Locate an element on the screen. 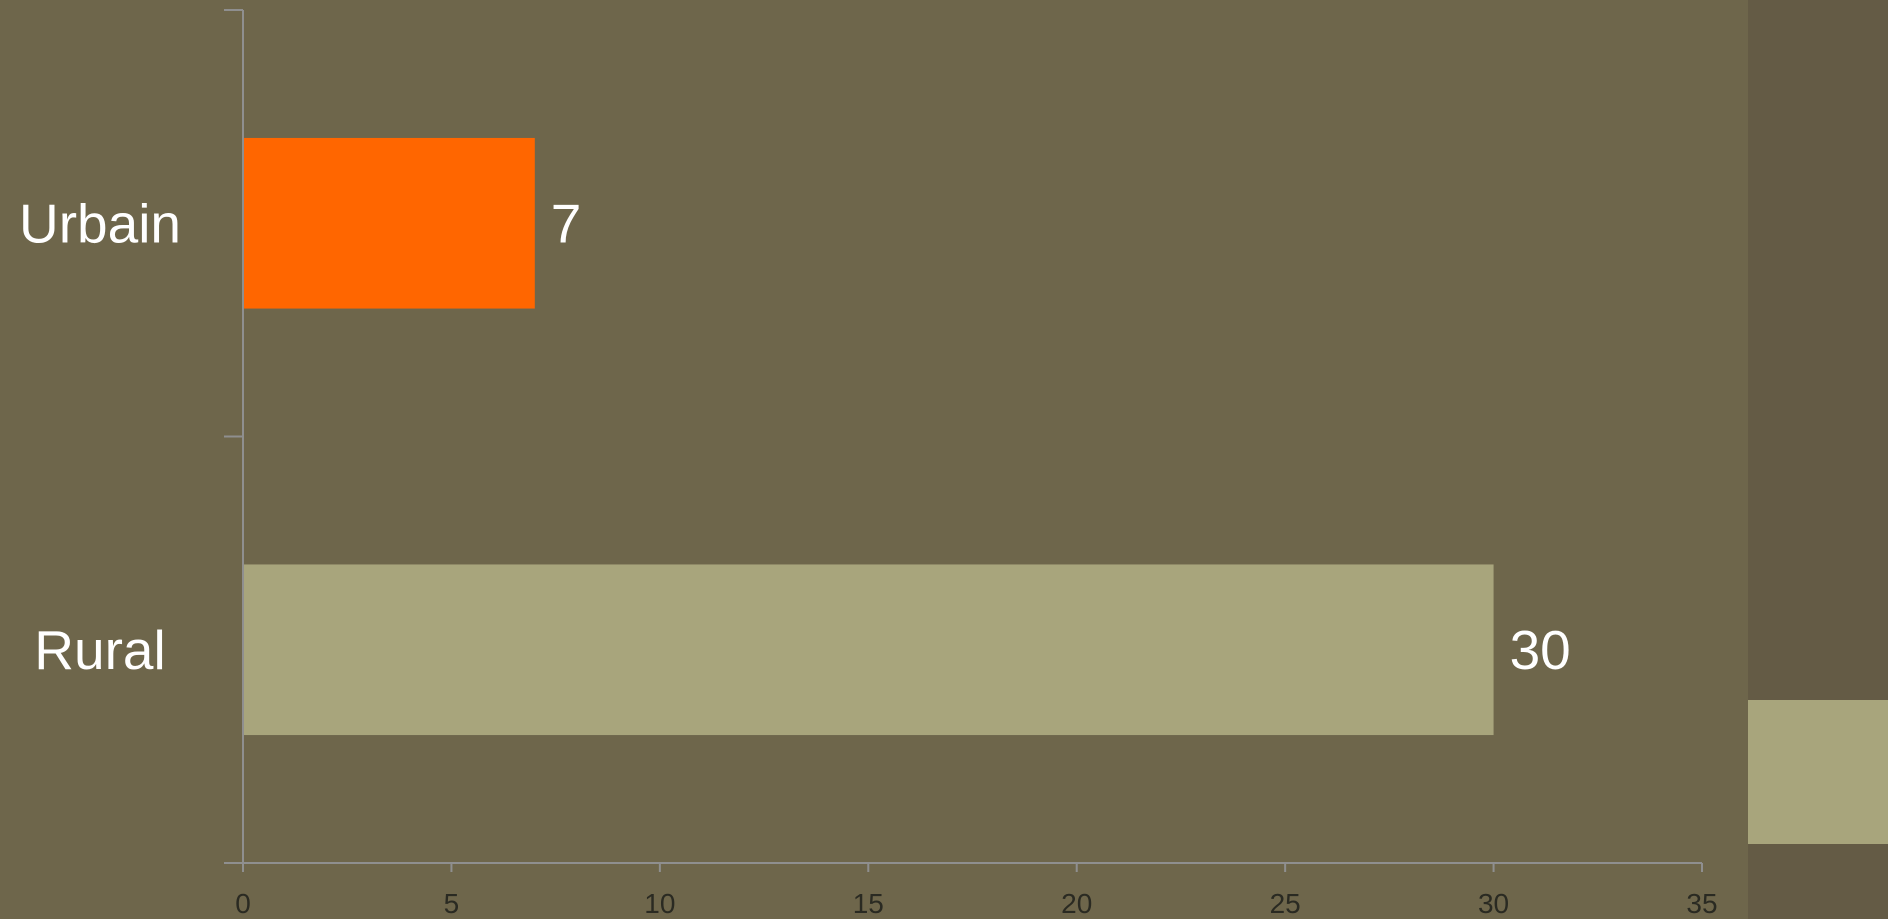 The width and height of the screenshot is (1888, 919). side-panel-swatch is located at coordinates (1818, 772).